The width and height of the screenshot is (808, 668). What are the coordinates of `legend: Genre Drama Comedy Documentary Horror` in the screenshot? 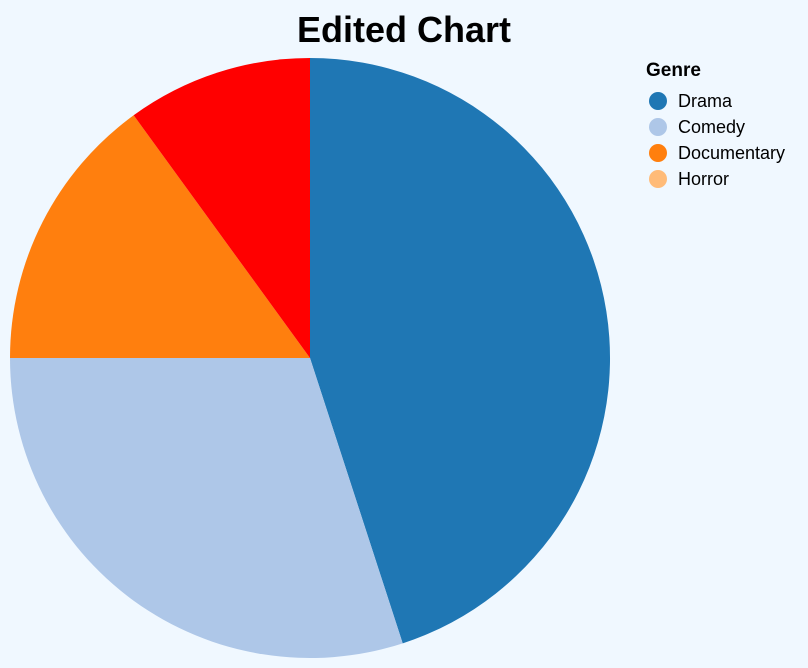 It's located at (715, 124).